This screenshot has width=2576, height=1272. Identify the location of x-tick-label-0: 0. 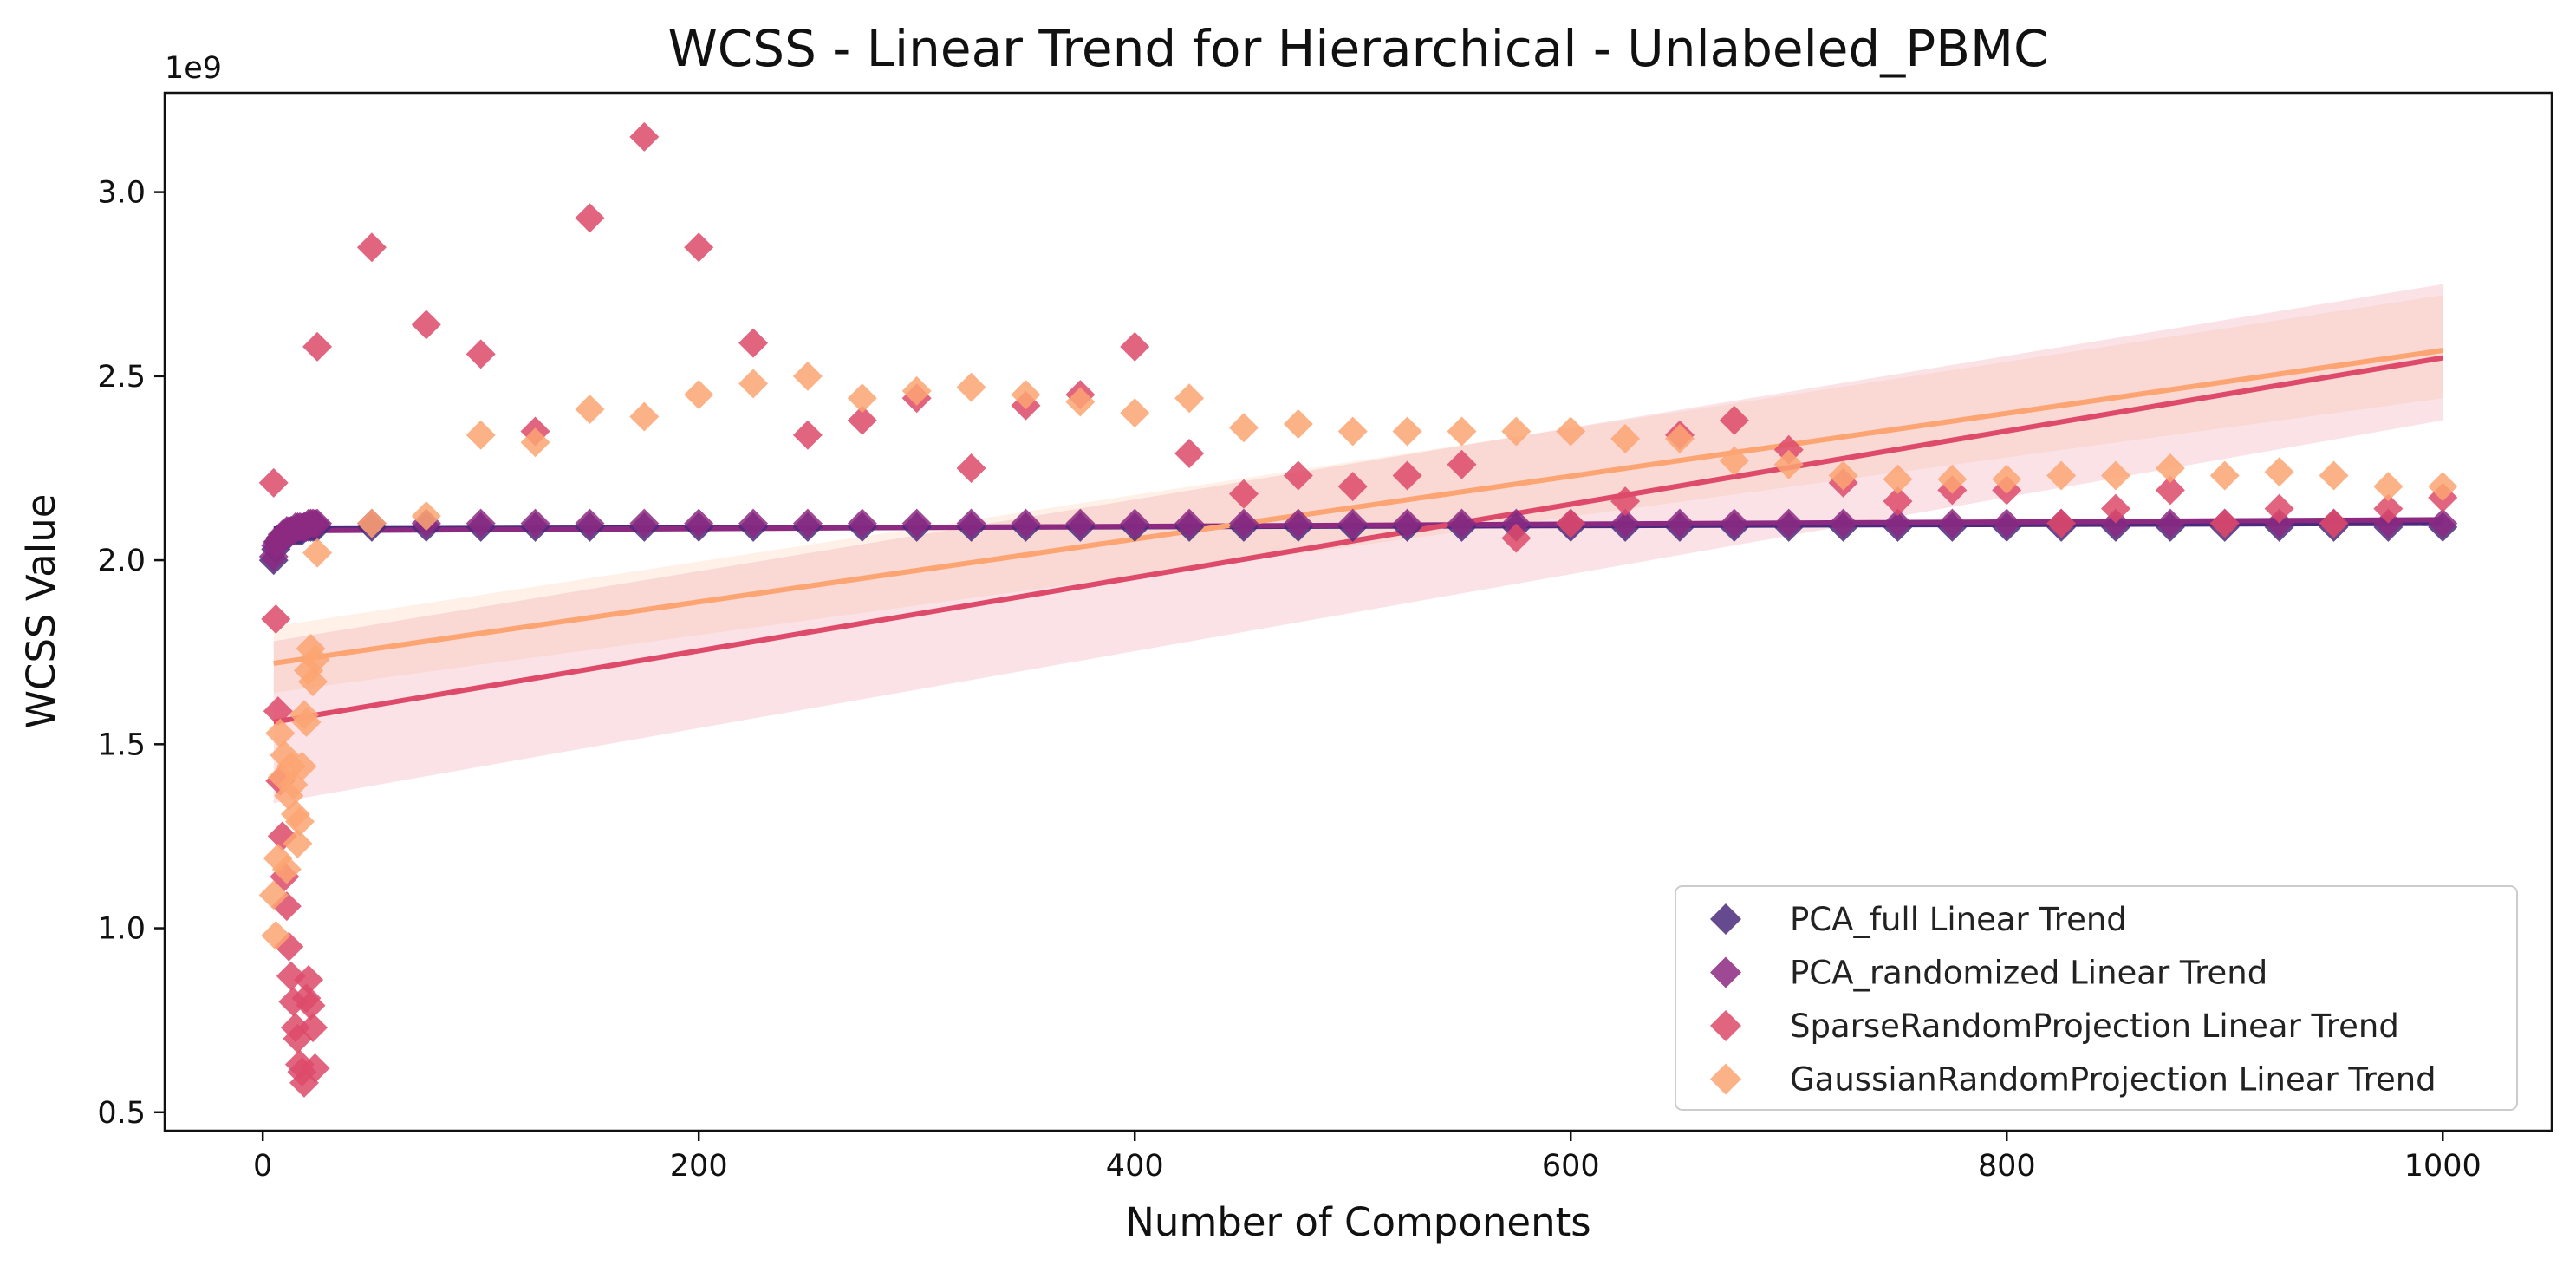
(262, 1166).